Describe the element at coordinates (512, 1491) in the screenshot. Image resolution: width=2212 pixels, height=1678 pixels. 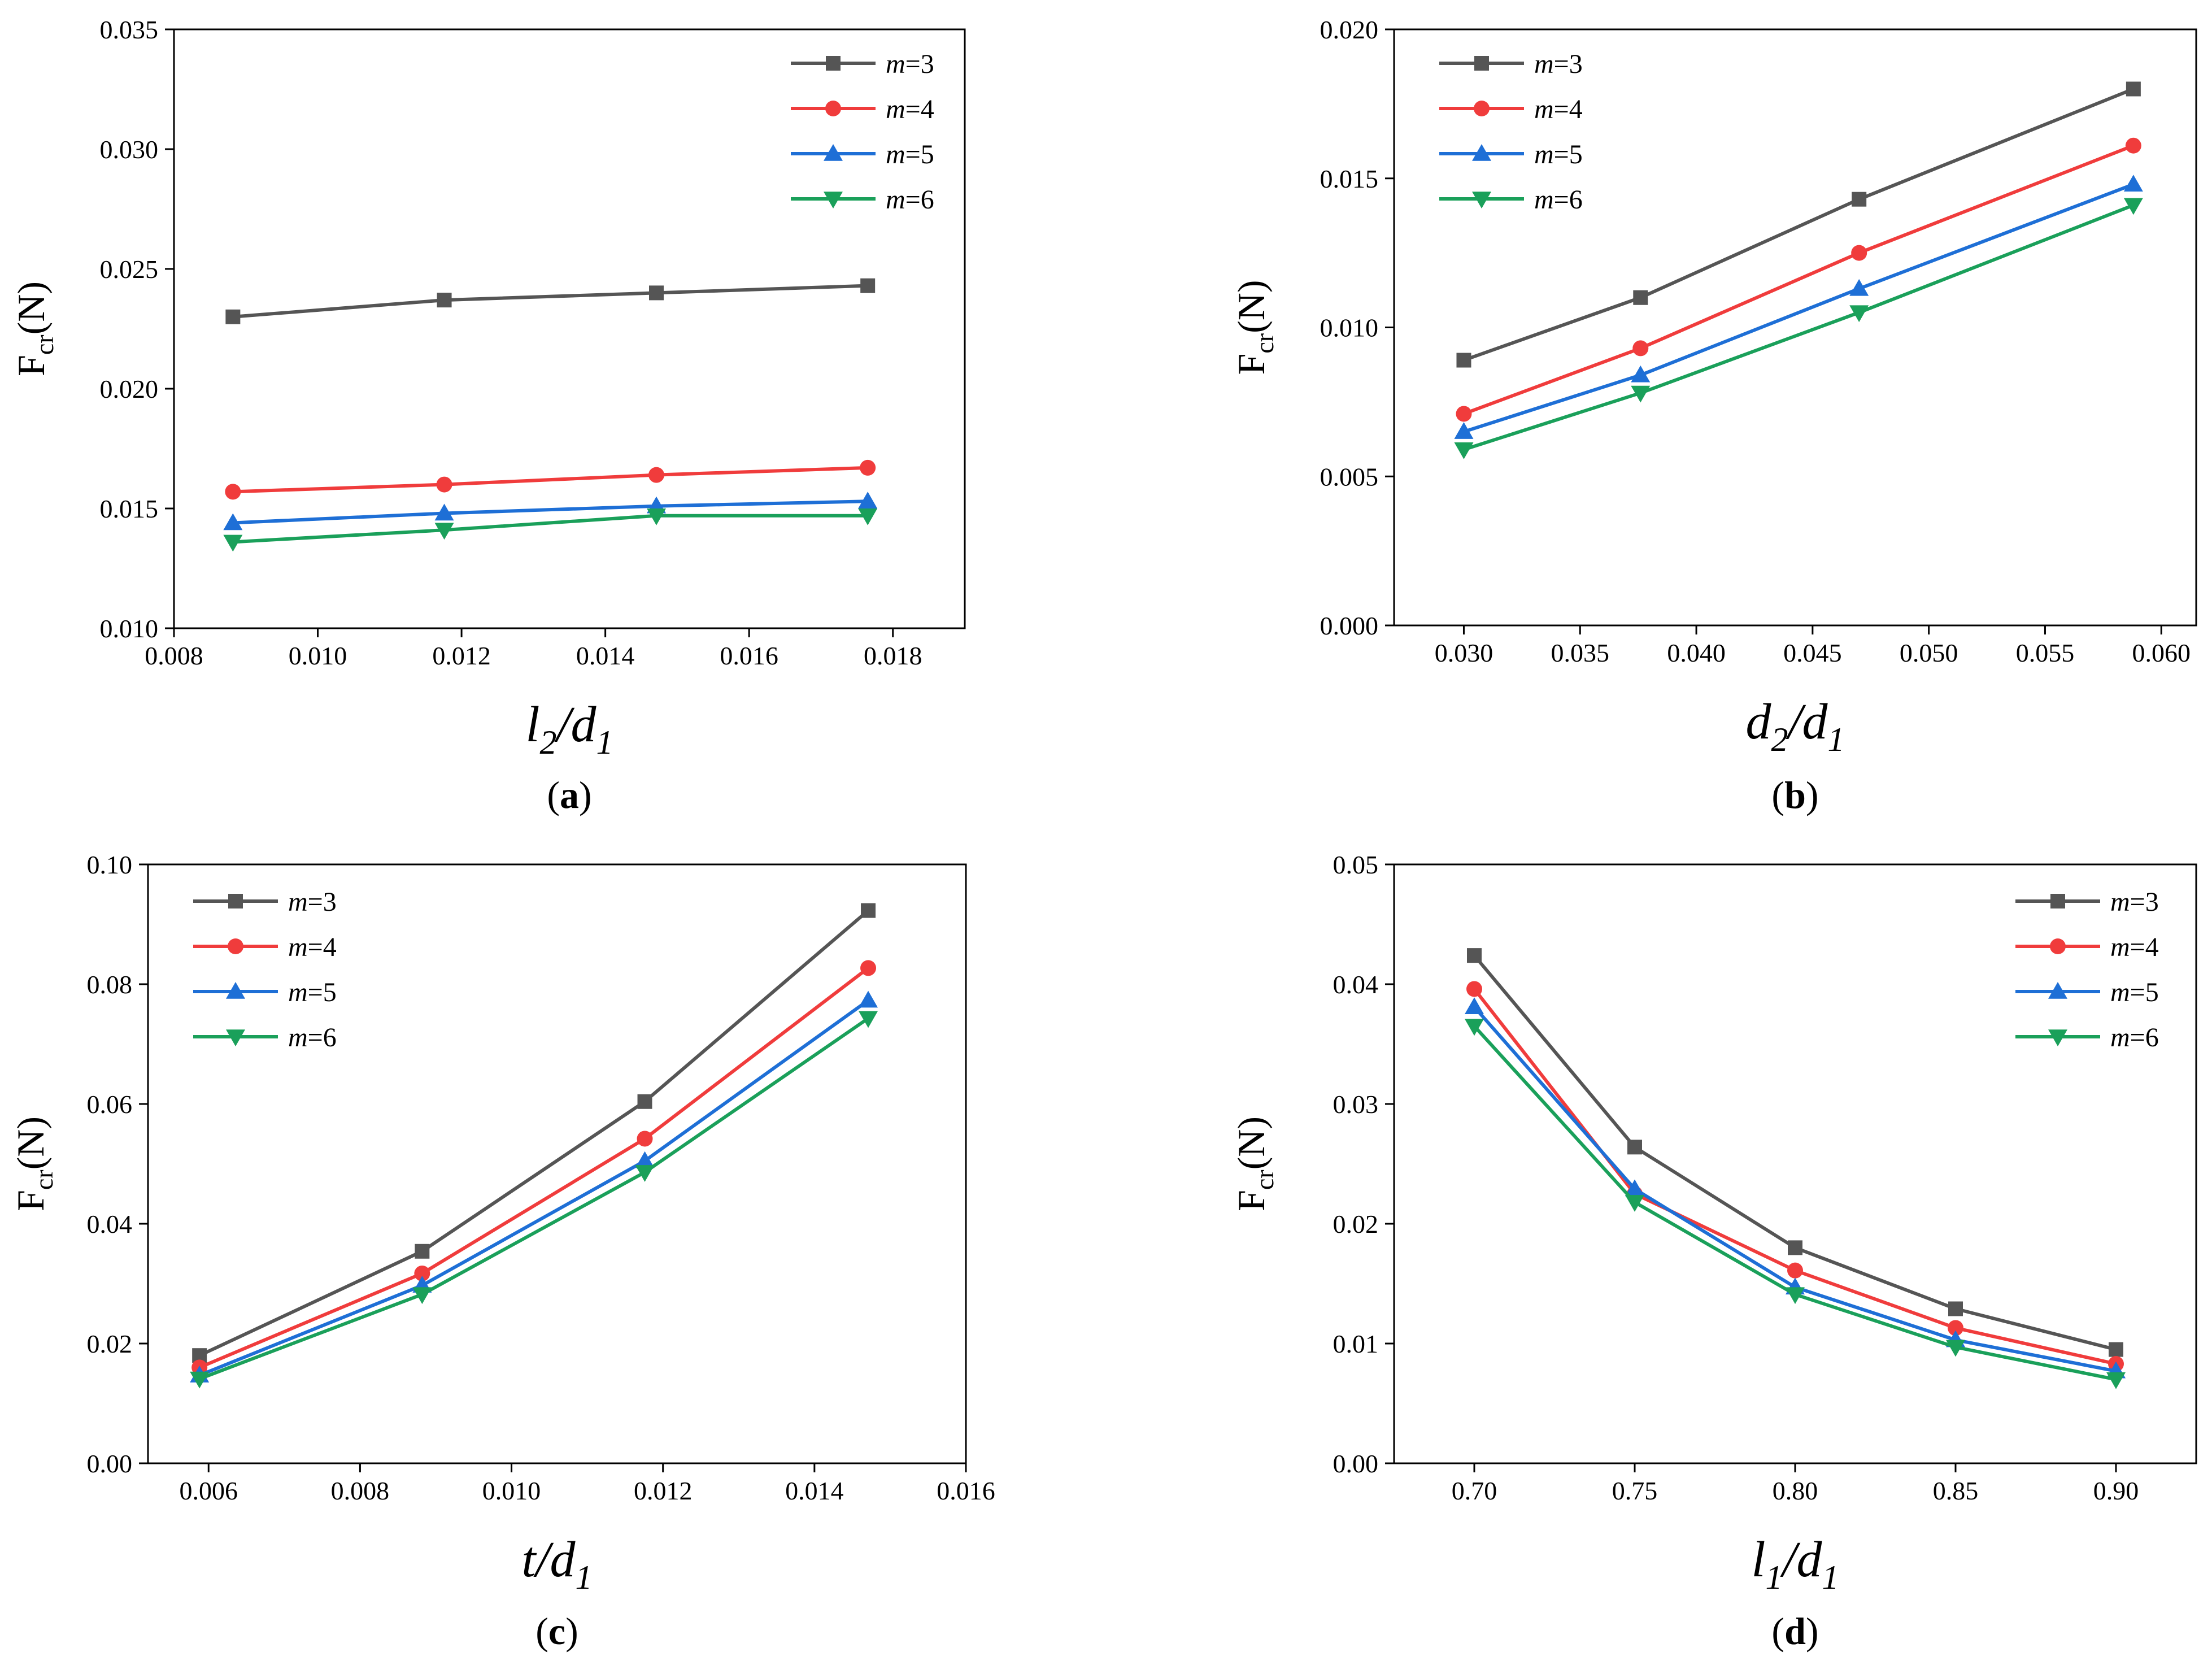
I see `x-tick-label: 0.010` at that location.